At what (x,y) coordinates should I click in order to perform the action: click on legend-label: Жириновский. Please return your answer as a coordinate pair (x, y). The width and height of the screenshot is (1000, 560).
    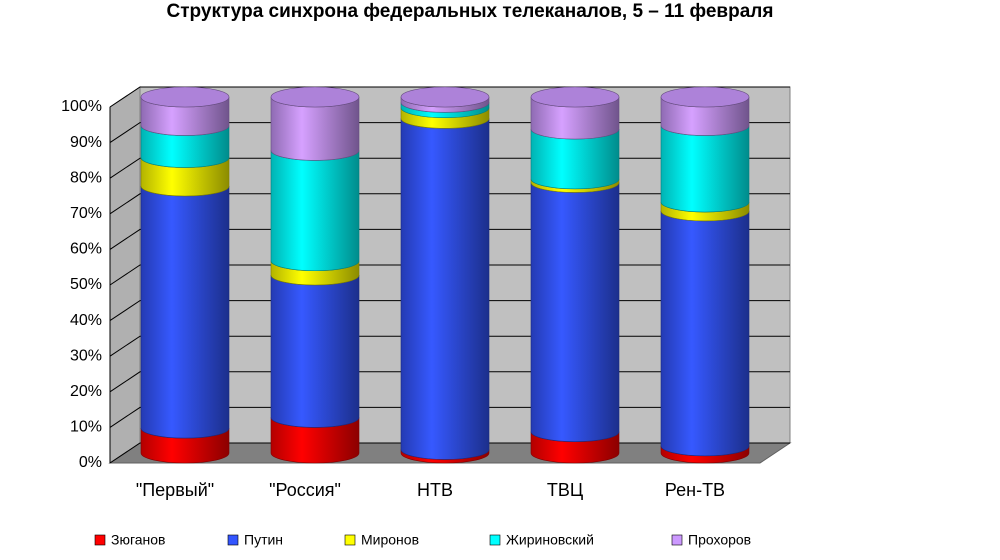
    Looking at the image, I should click on (550, 540).